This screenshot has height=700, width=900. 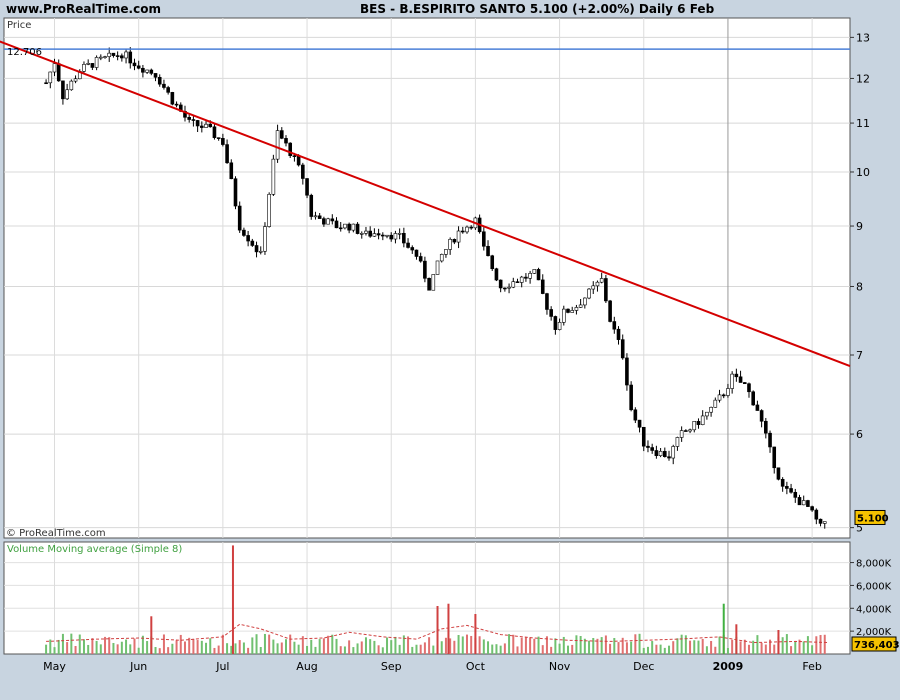 What do you see at coordinates (859, 226) in the screenshot?
I see `price-tick-label: 9` at bounding box center [859, 226].